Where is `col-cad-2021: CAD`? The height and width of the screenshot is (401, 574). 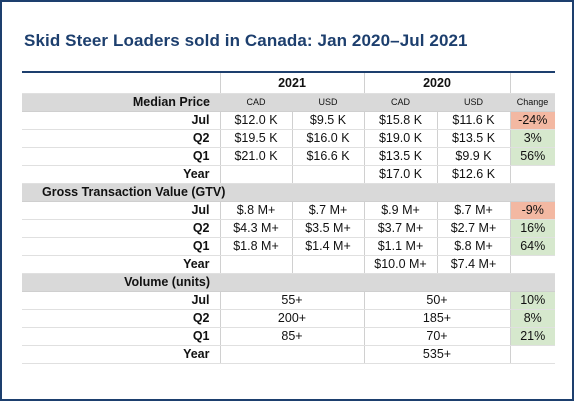
col-cad-2021: CAD is located at coordinates (256, 102).